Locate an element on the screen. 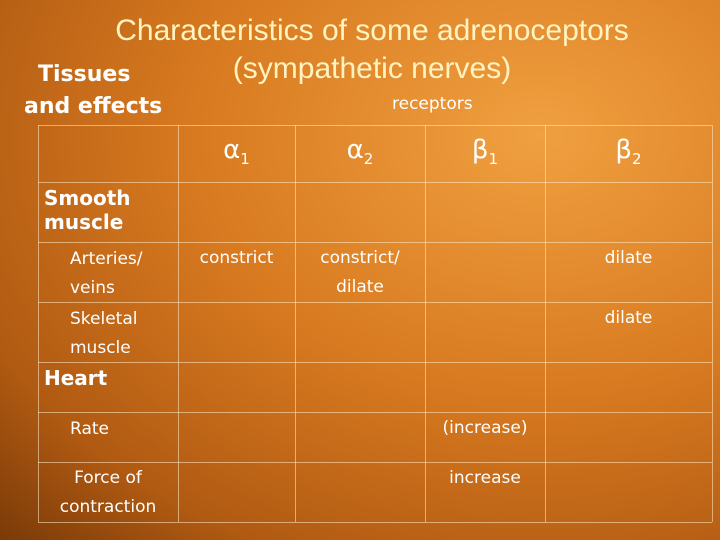 This screenshot has height=540, width=720. cell-text: (increase) is located at coordinates (485, 428).